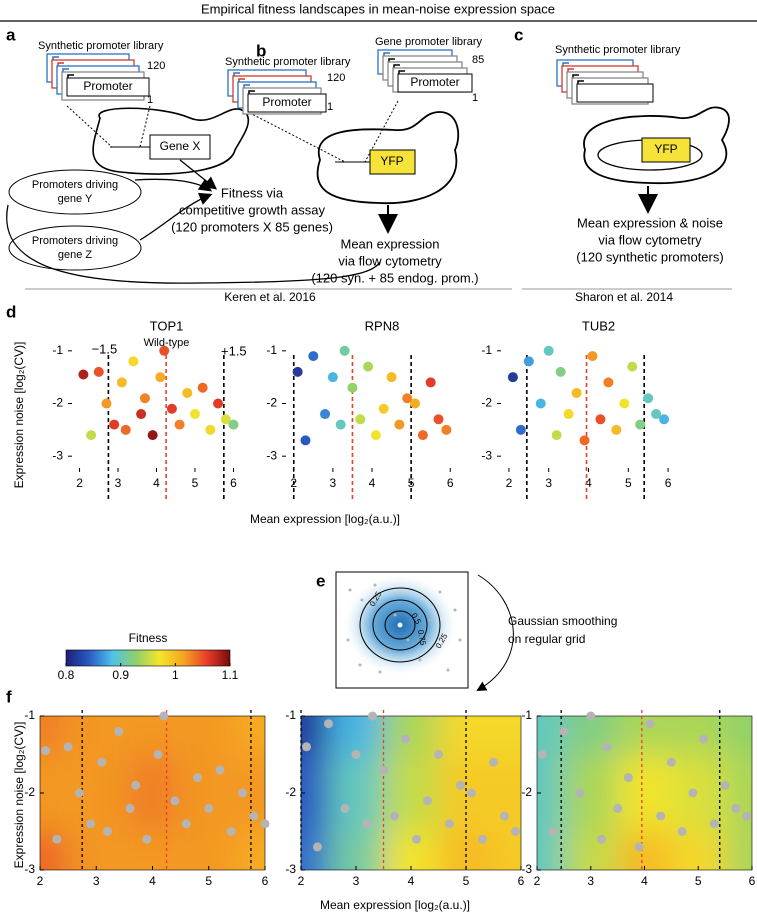 The width and height of the screenshot is (757, 917). I want to click on count-top: 85, so click(478, 60).